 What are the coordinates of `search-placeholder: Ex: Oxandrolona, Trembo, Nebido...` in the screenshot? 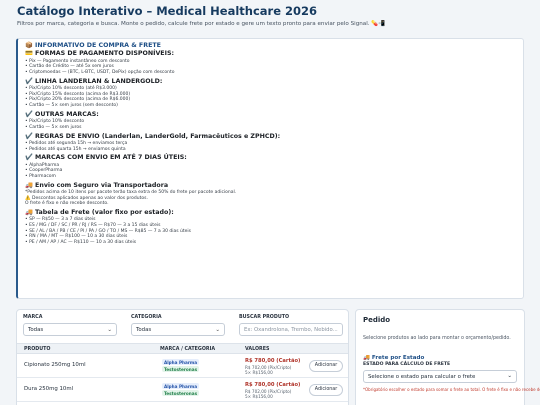 It's located at (291, 330).